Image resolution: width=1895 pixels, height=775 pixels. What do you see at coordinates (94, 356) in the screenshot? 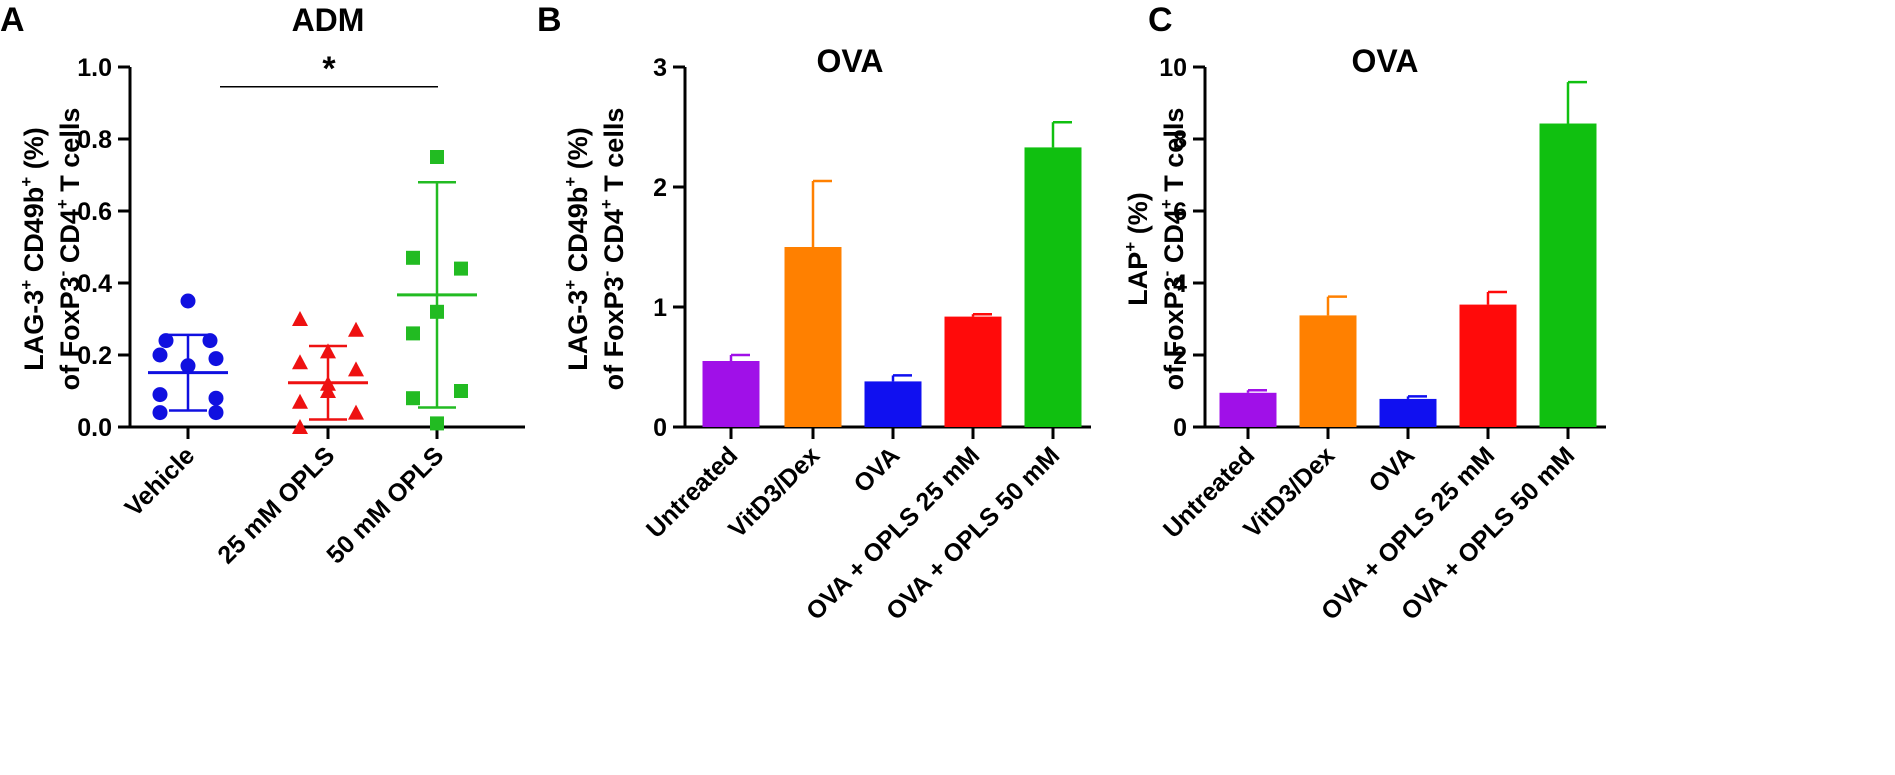
I see `y-tick-label: 0.2` at bounding box center [94, 356].